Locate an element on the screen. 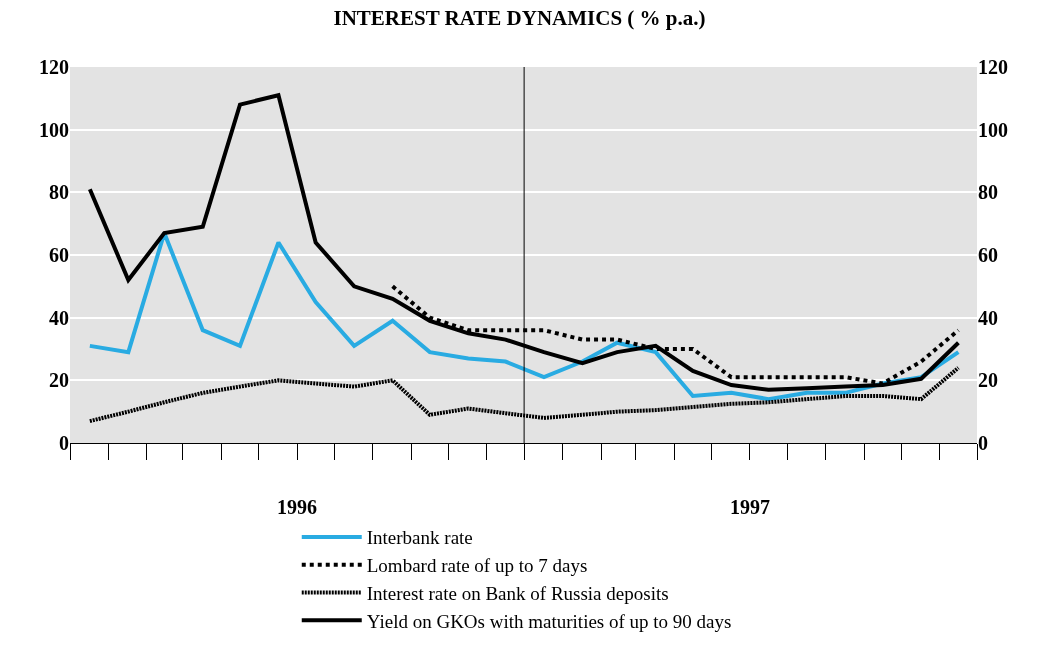 Image resolution: width=1039 pixels, height=659 pixels. legend-label: Interest rate on Bank of Russia deposits is located at coordinates (517, 593).